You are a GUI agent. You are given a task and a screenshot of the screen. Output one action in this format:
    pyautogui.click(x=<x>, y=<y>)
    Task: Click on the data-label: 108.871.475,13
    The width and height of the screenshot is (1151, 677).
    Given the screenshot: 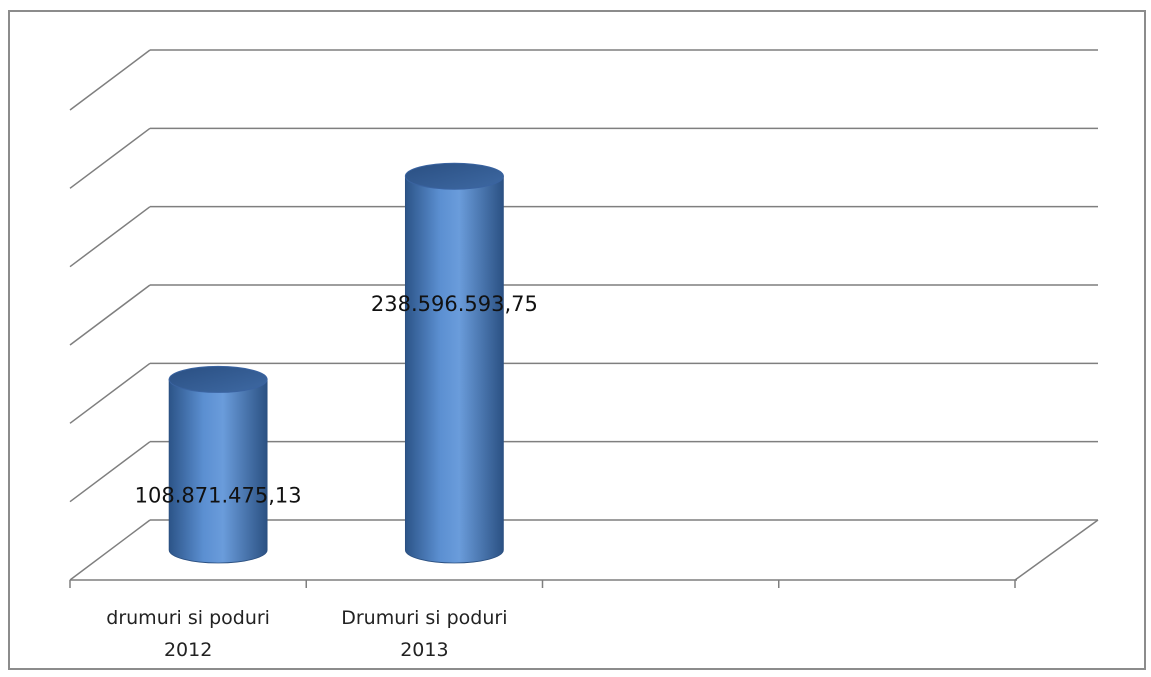 What is the action you would take?
    pyautogui.click(x=218, y=496)
    